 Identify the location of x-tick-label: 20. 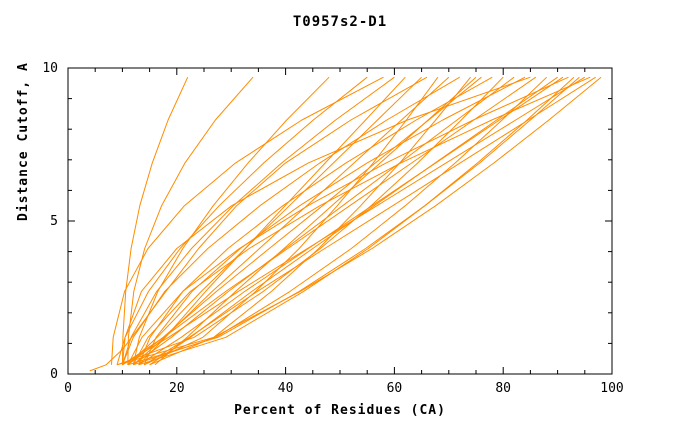
(177, 388).